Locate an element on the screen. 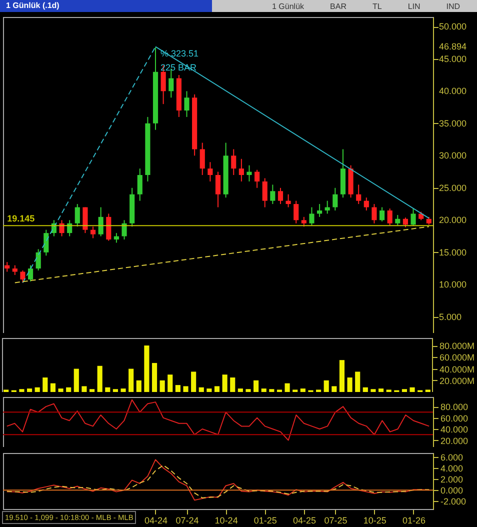 This screenshot has height=527, width=477. y-tick-label: 40.000M is located at coordinates (457, 369).